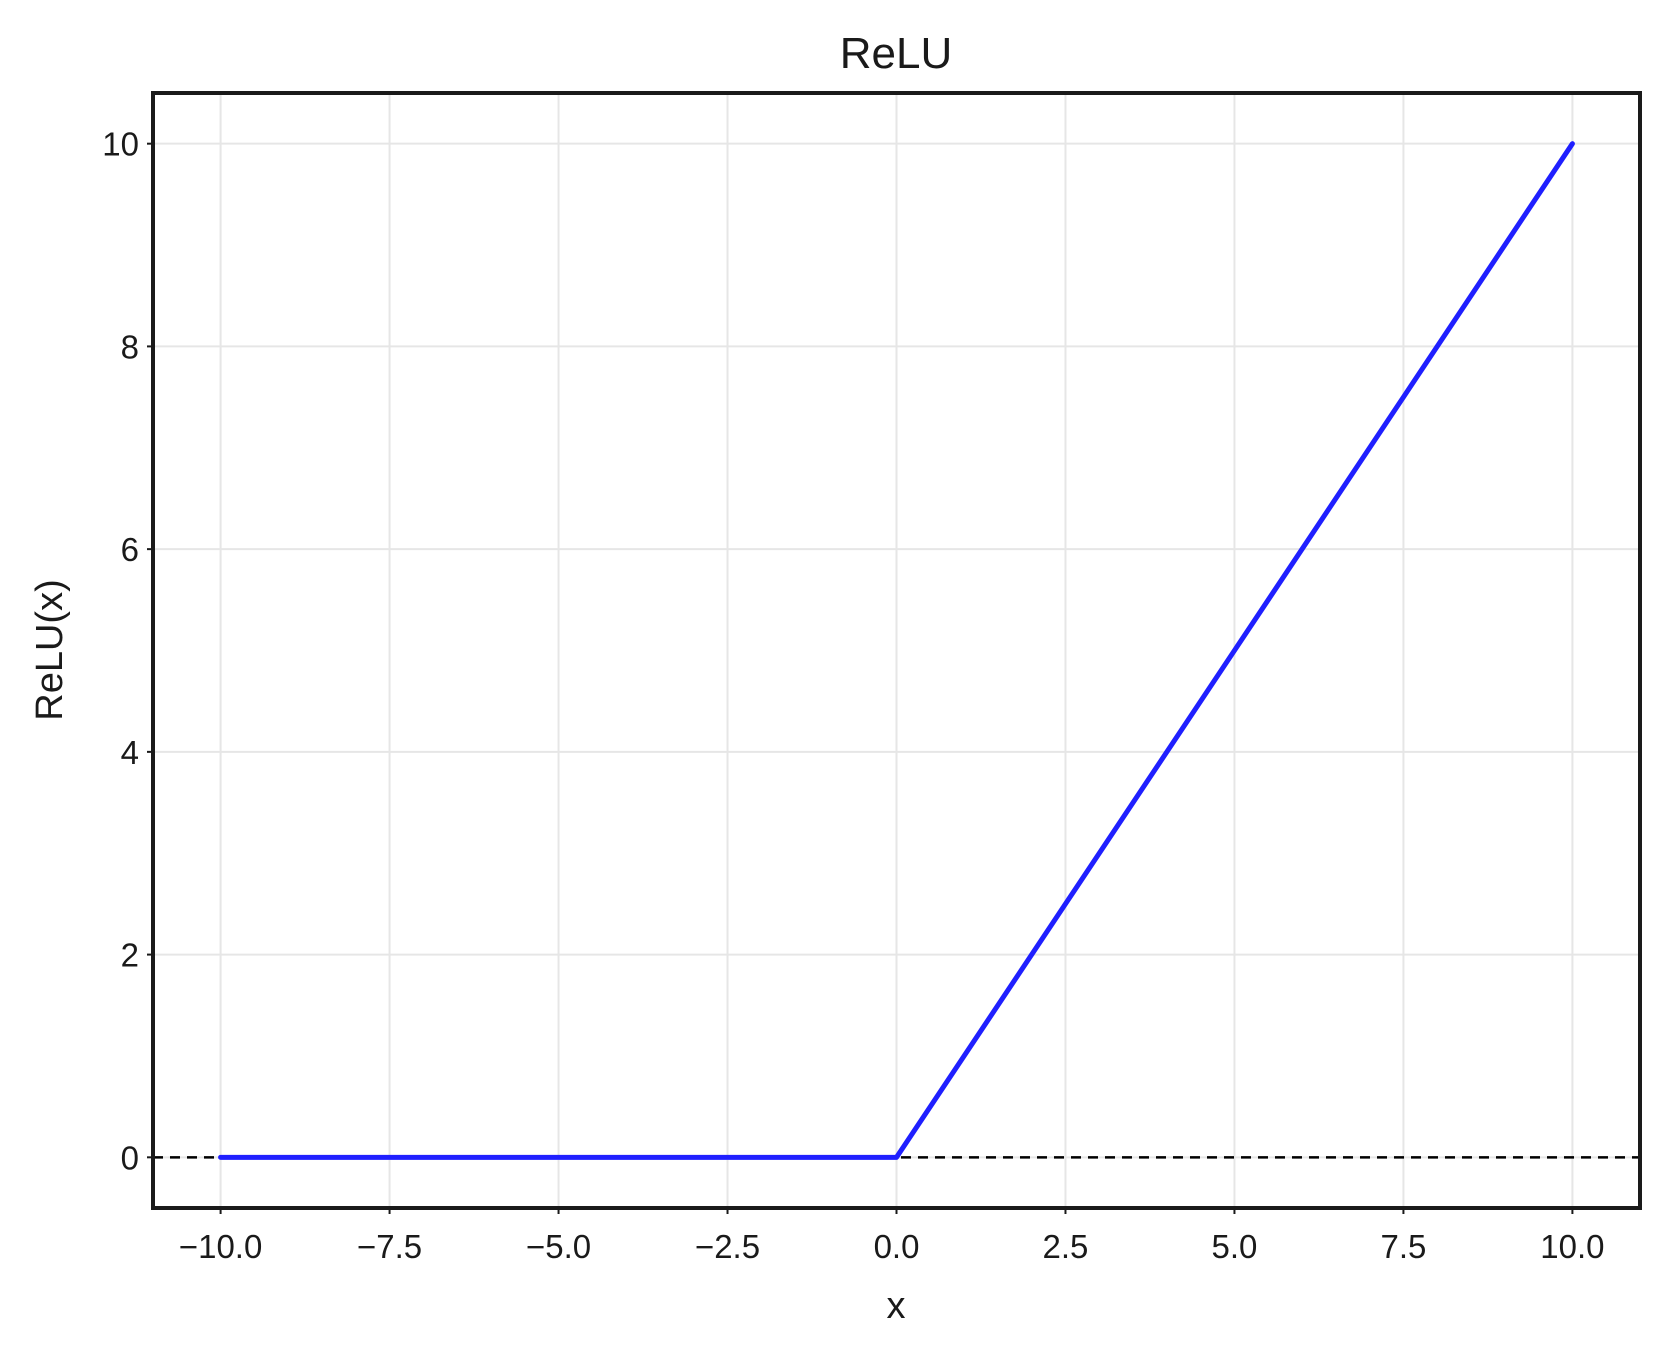  What do you see at coordinates (221, 1246) in the screenshot?
I see `x-tick-label: −10.0` at bounding box center [221, 1246].